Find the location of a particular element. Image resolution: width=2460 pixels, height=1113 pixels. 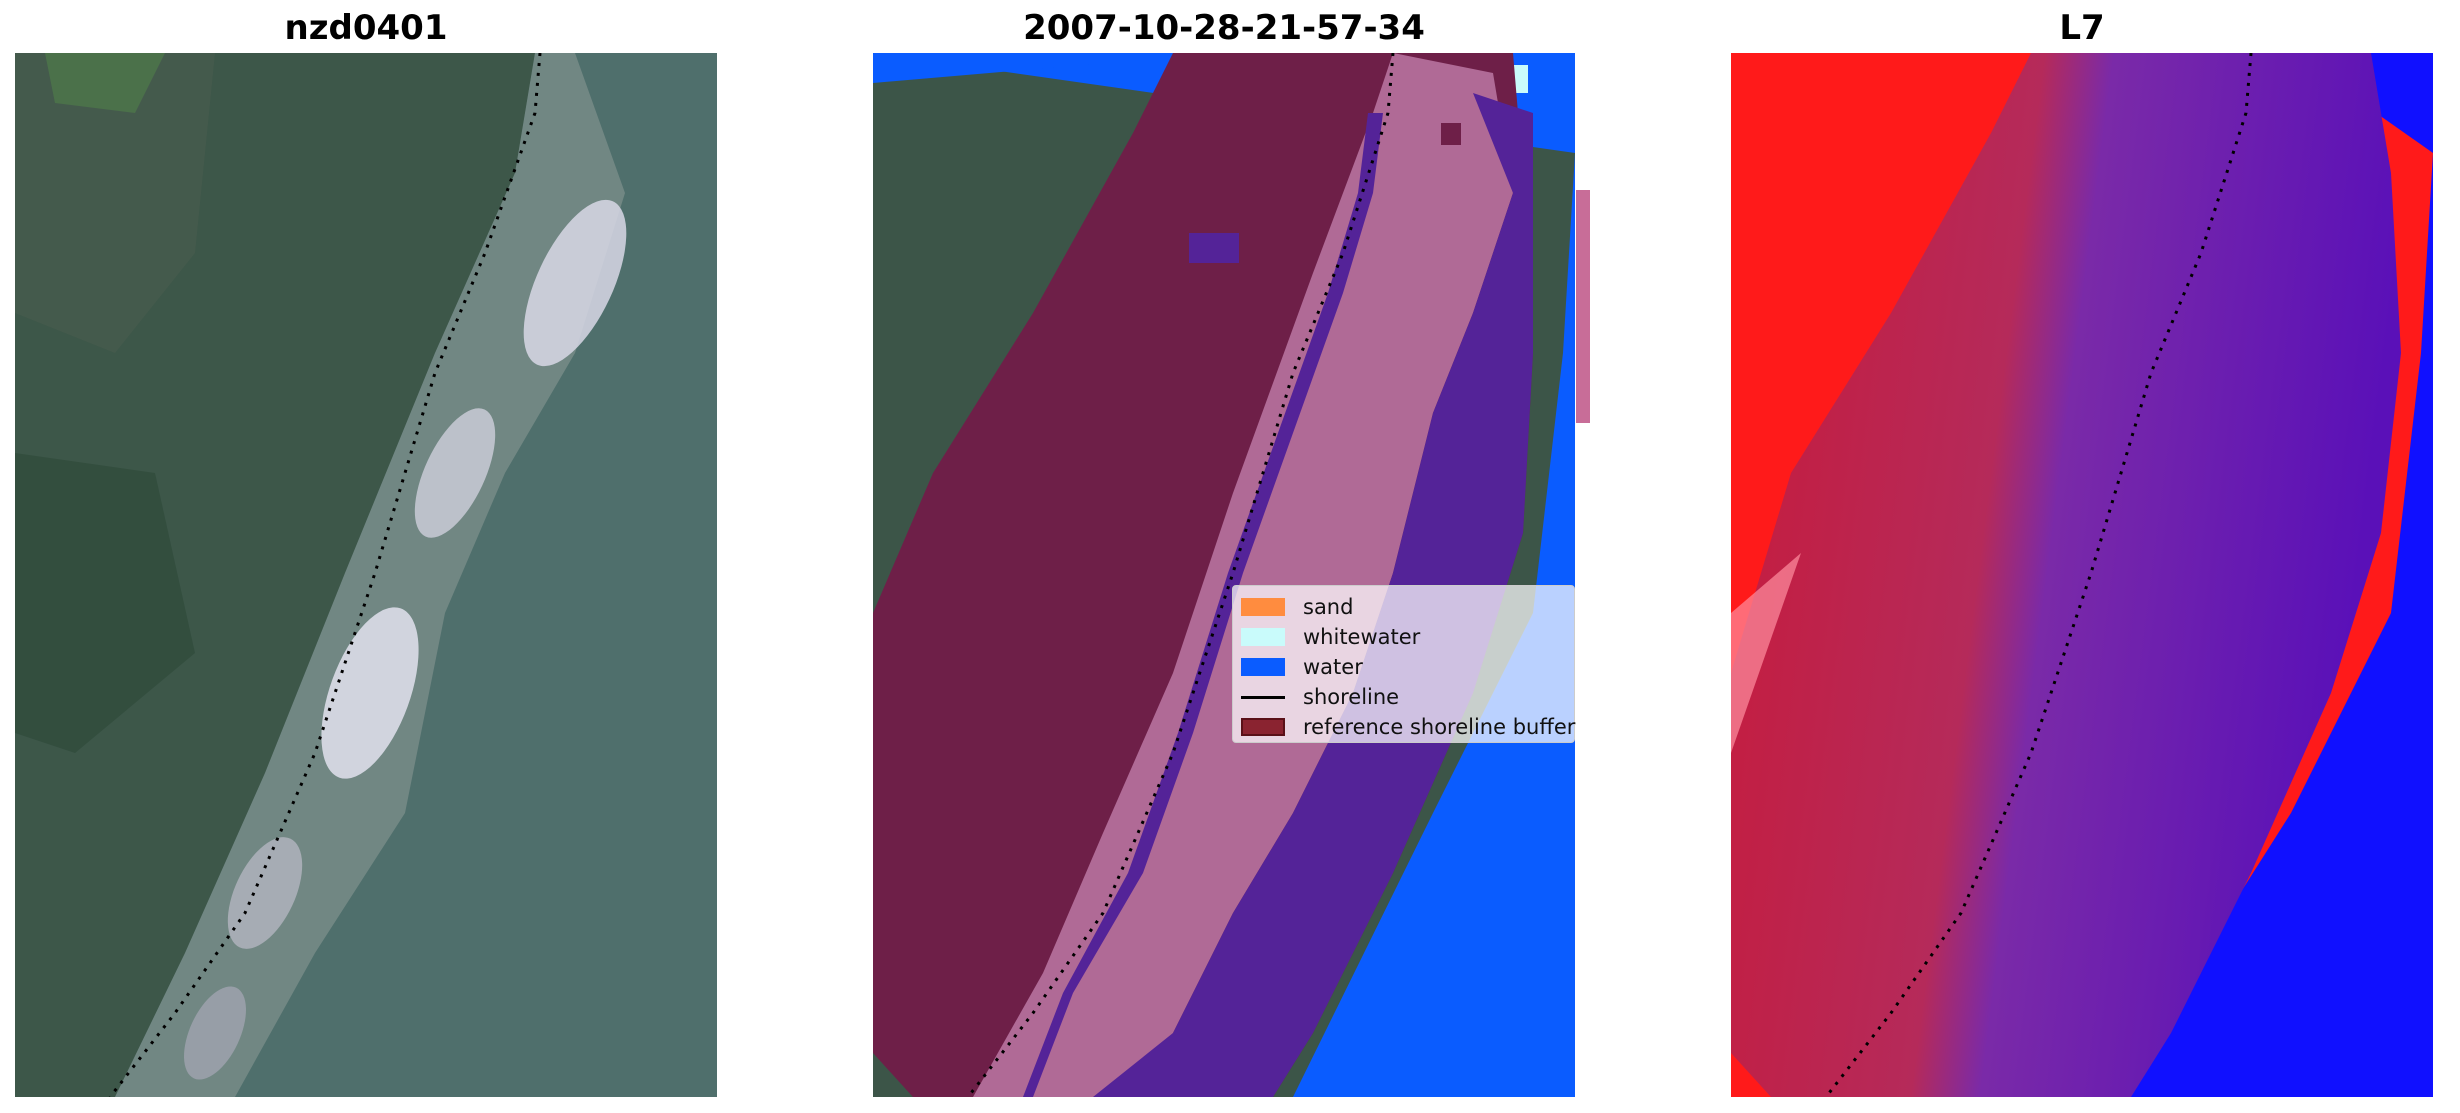

legend-item-whitewater: whitewater is located at coordinates (1403, 637).